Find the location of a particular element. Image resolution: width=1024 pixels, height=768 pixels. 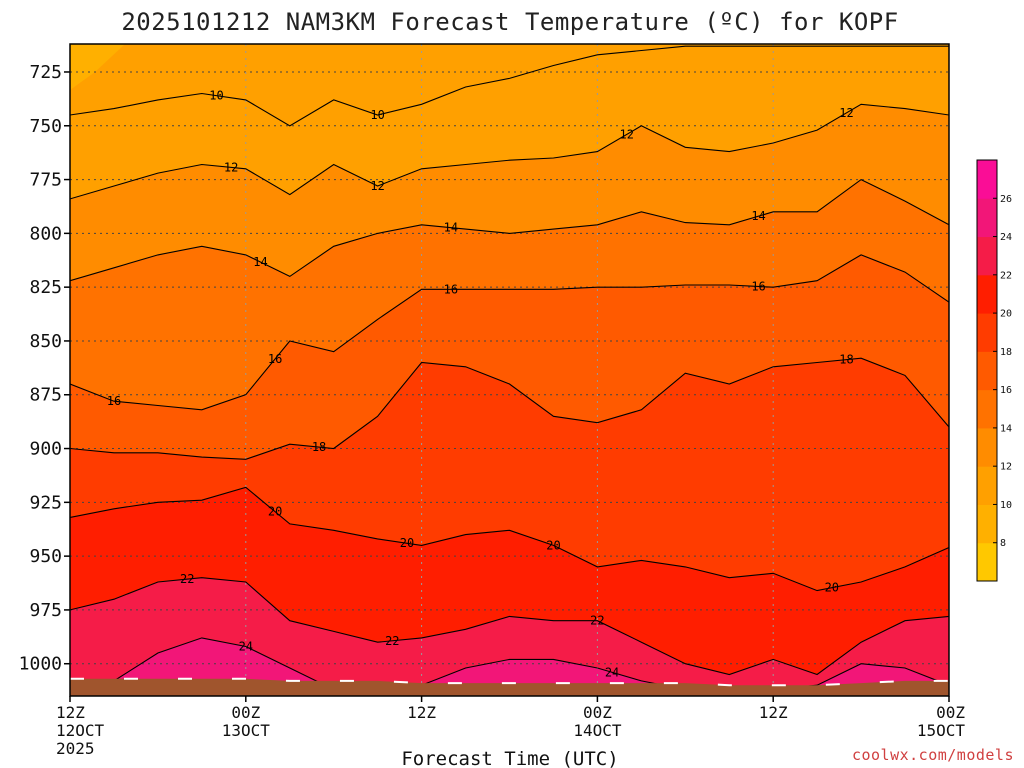

y-tick-label-900: 900 is located at coordinates (45, 449).